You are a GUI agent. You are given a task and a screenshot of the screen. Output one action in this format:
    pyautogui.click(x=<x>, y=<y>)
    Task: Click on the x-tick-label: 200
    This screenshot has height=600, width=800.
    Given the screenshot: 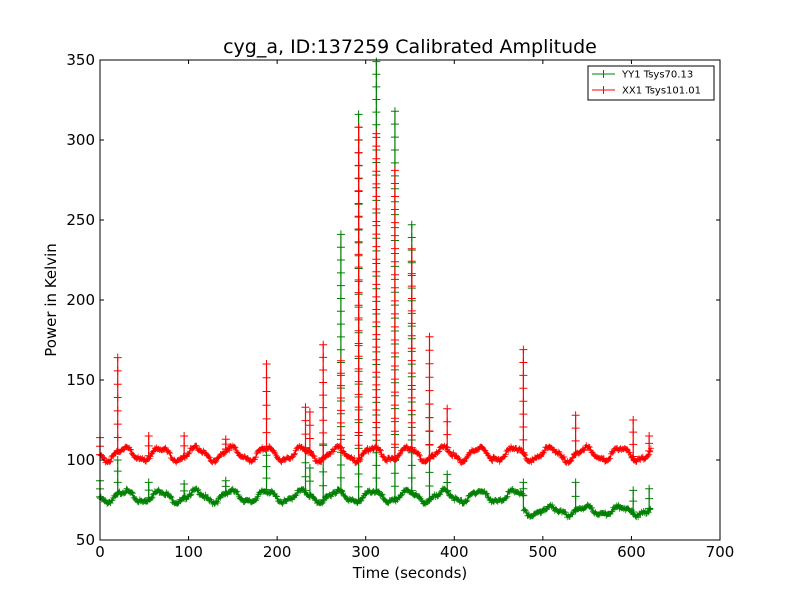 What is the action you would take?
    pyautogui.click(x=277, y=552)
    